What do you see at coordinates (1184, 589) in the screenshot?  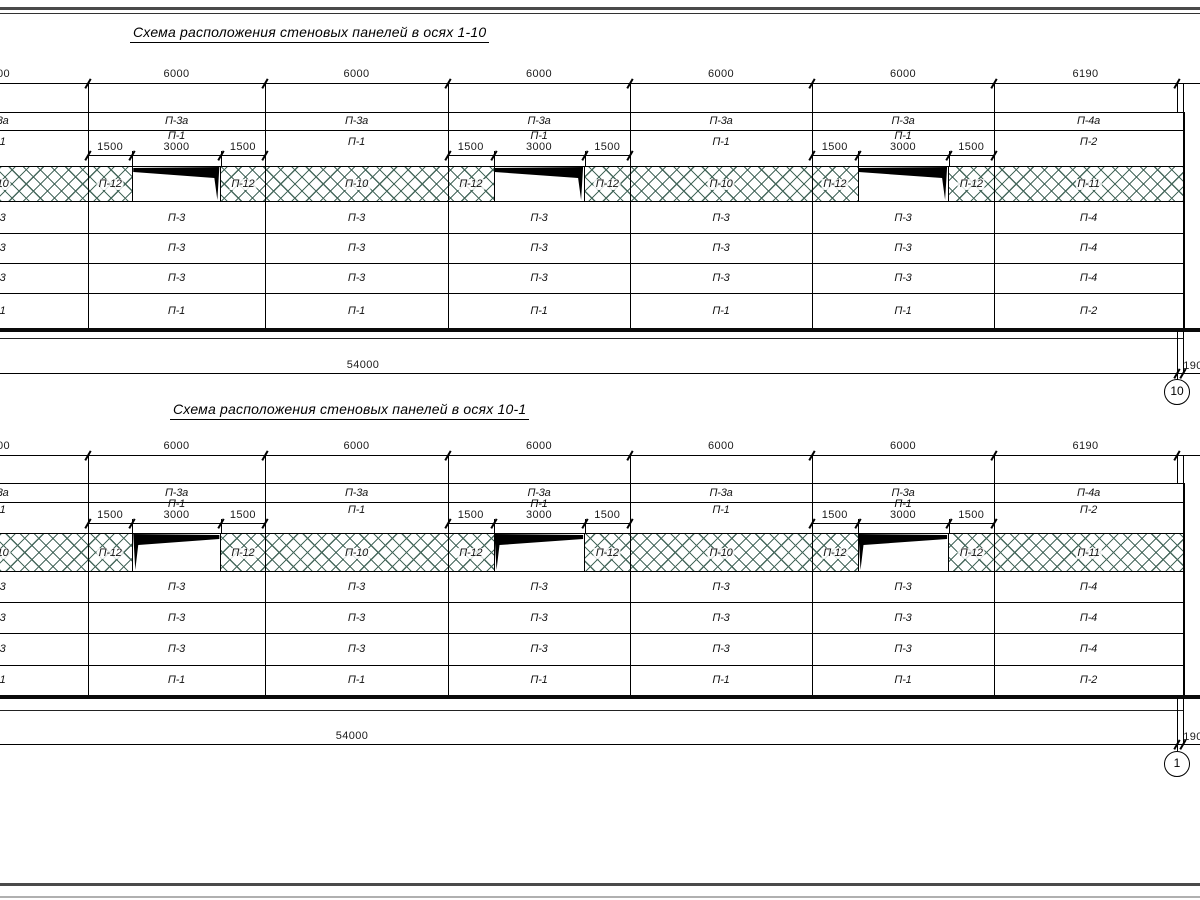 I see `table-right-border` at bounding box center [1184, 589].